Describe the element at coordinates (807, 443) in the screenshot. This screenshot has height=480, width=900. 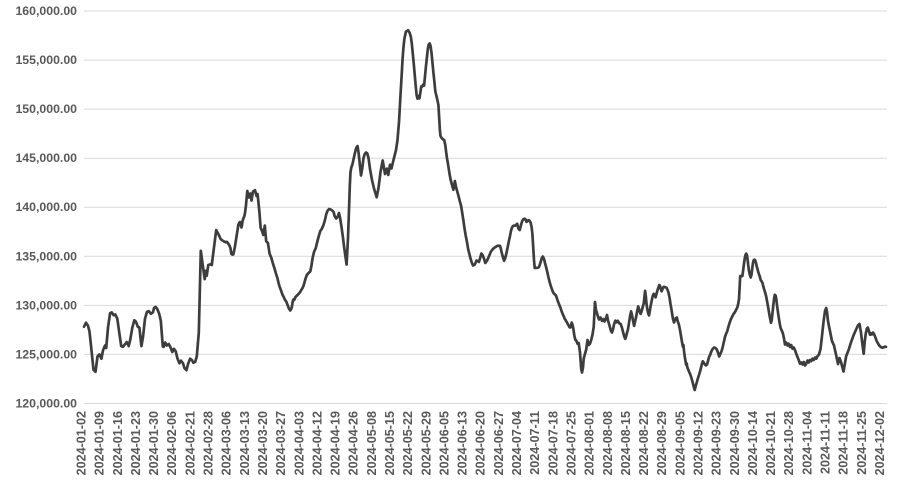
I see `svg-text: 2024-11-04` at that location.